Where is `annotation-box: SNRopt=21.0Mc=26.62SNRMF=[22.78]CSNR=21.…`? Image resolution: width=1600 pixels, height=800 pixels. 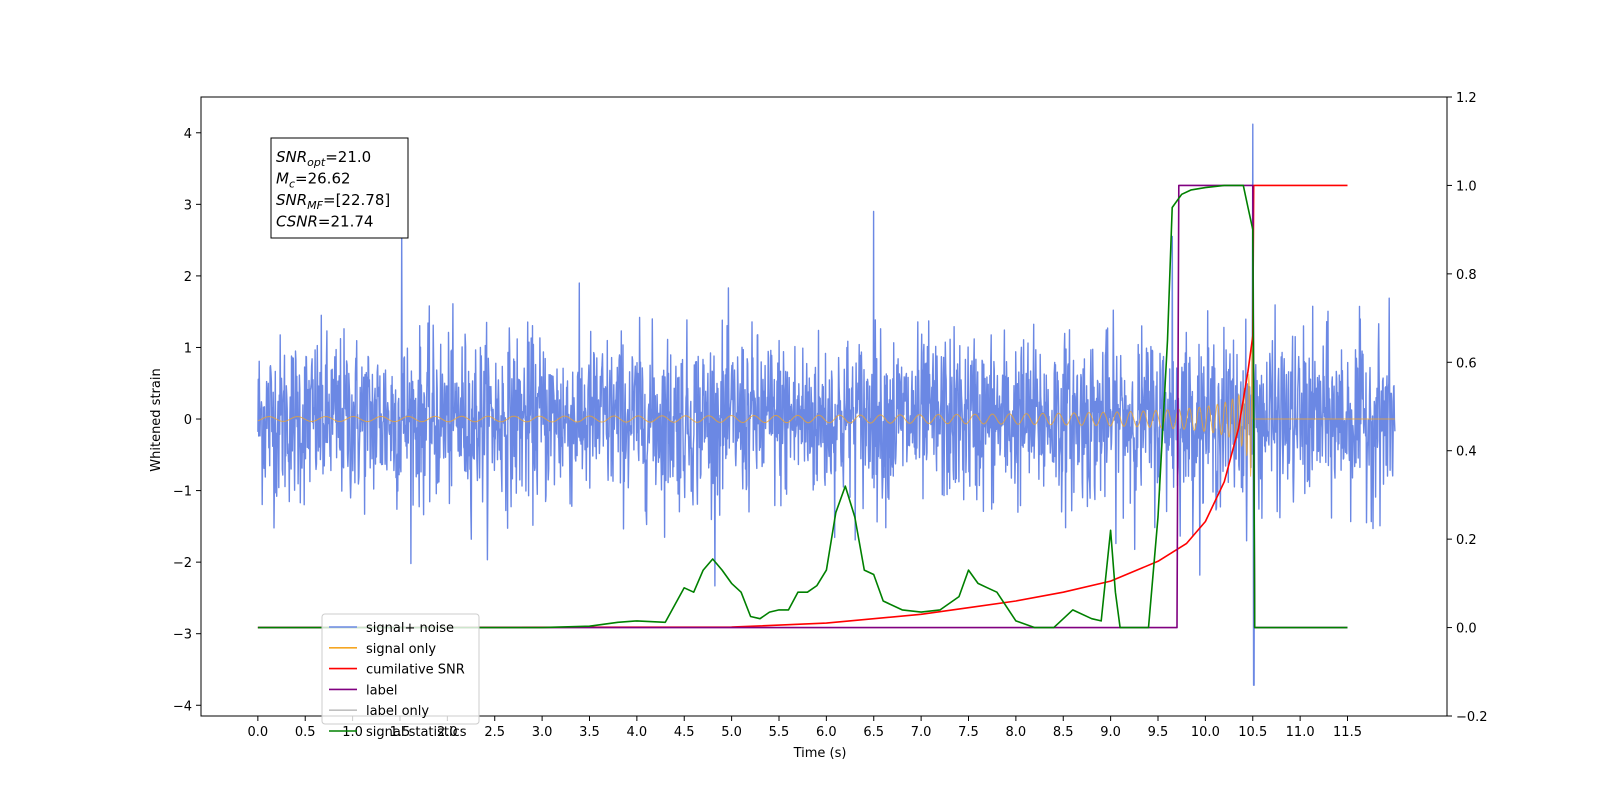 annotation-box: SNRopt=21.0Mc=26.62SNRMF=[22.78]CSNR=21.… is located at coordinates (339, 188).